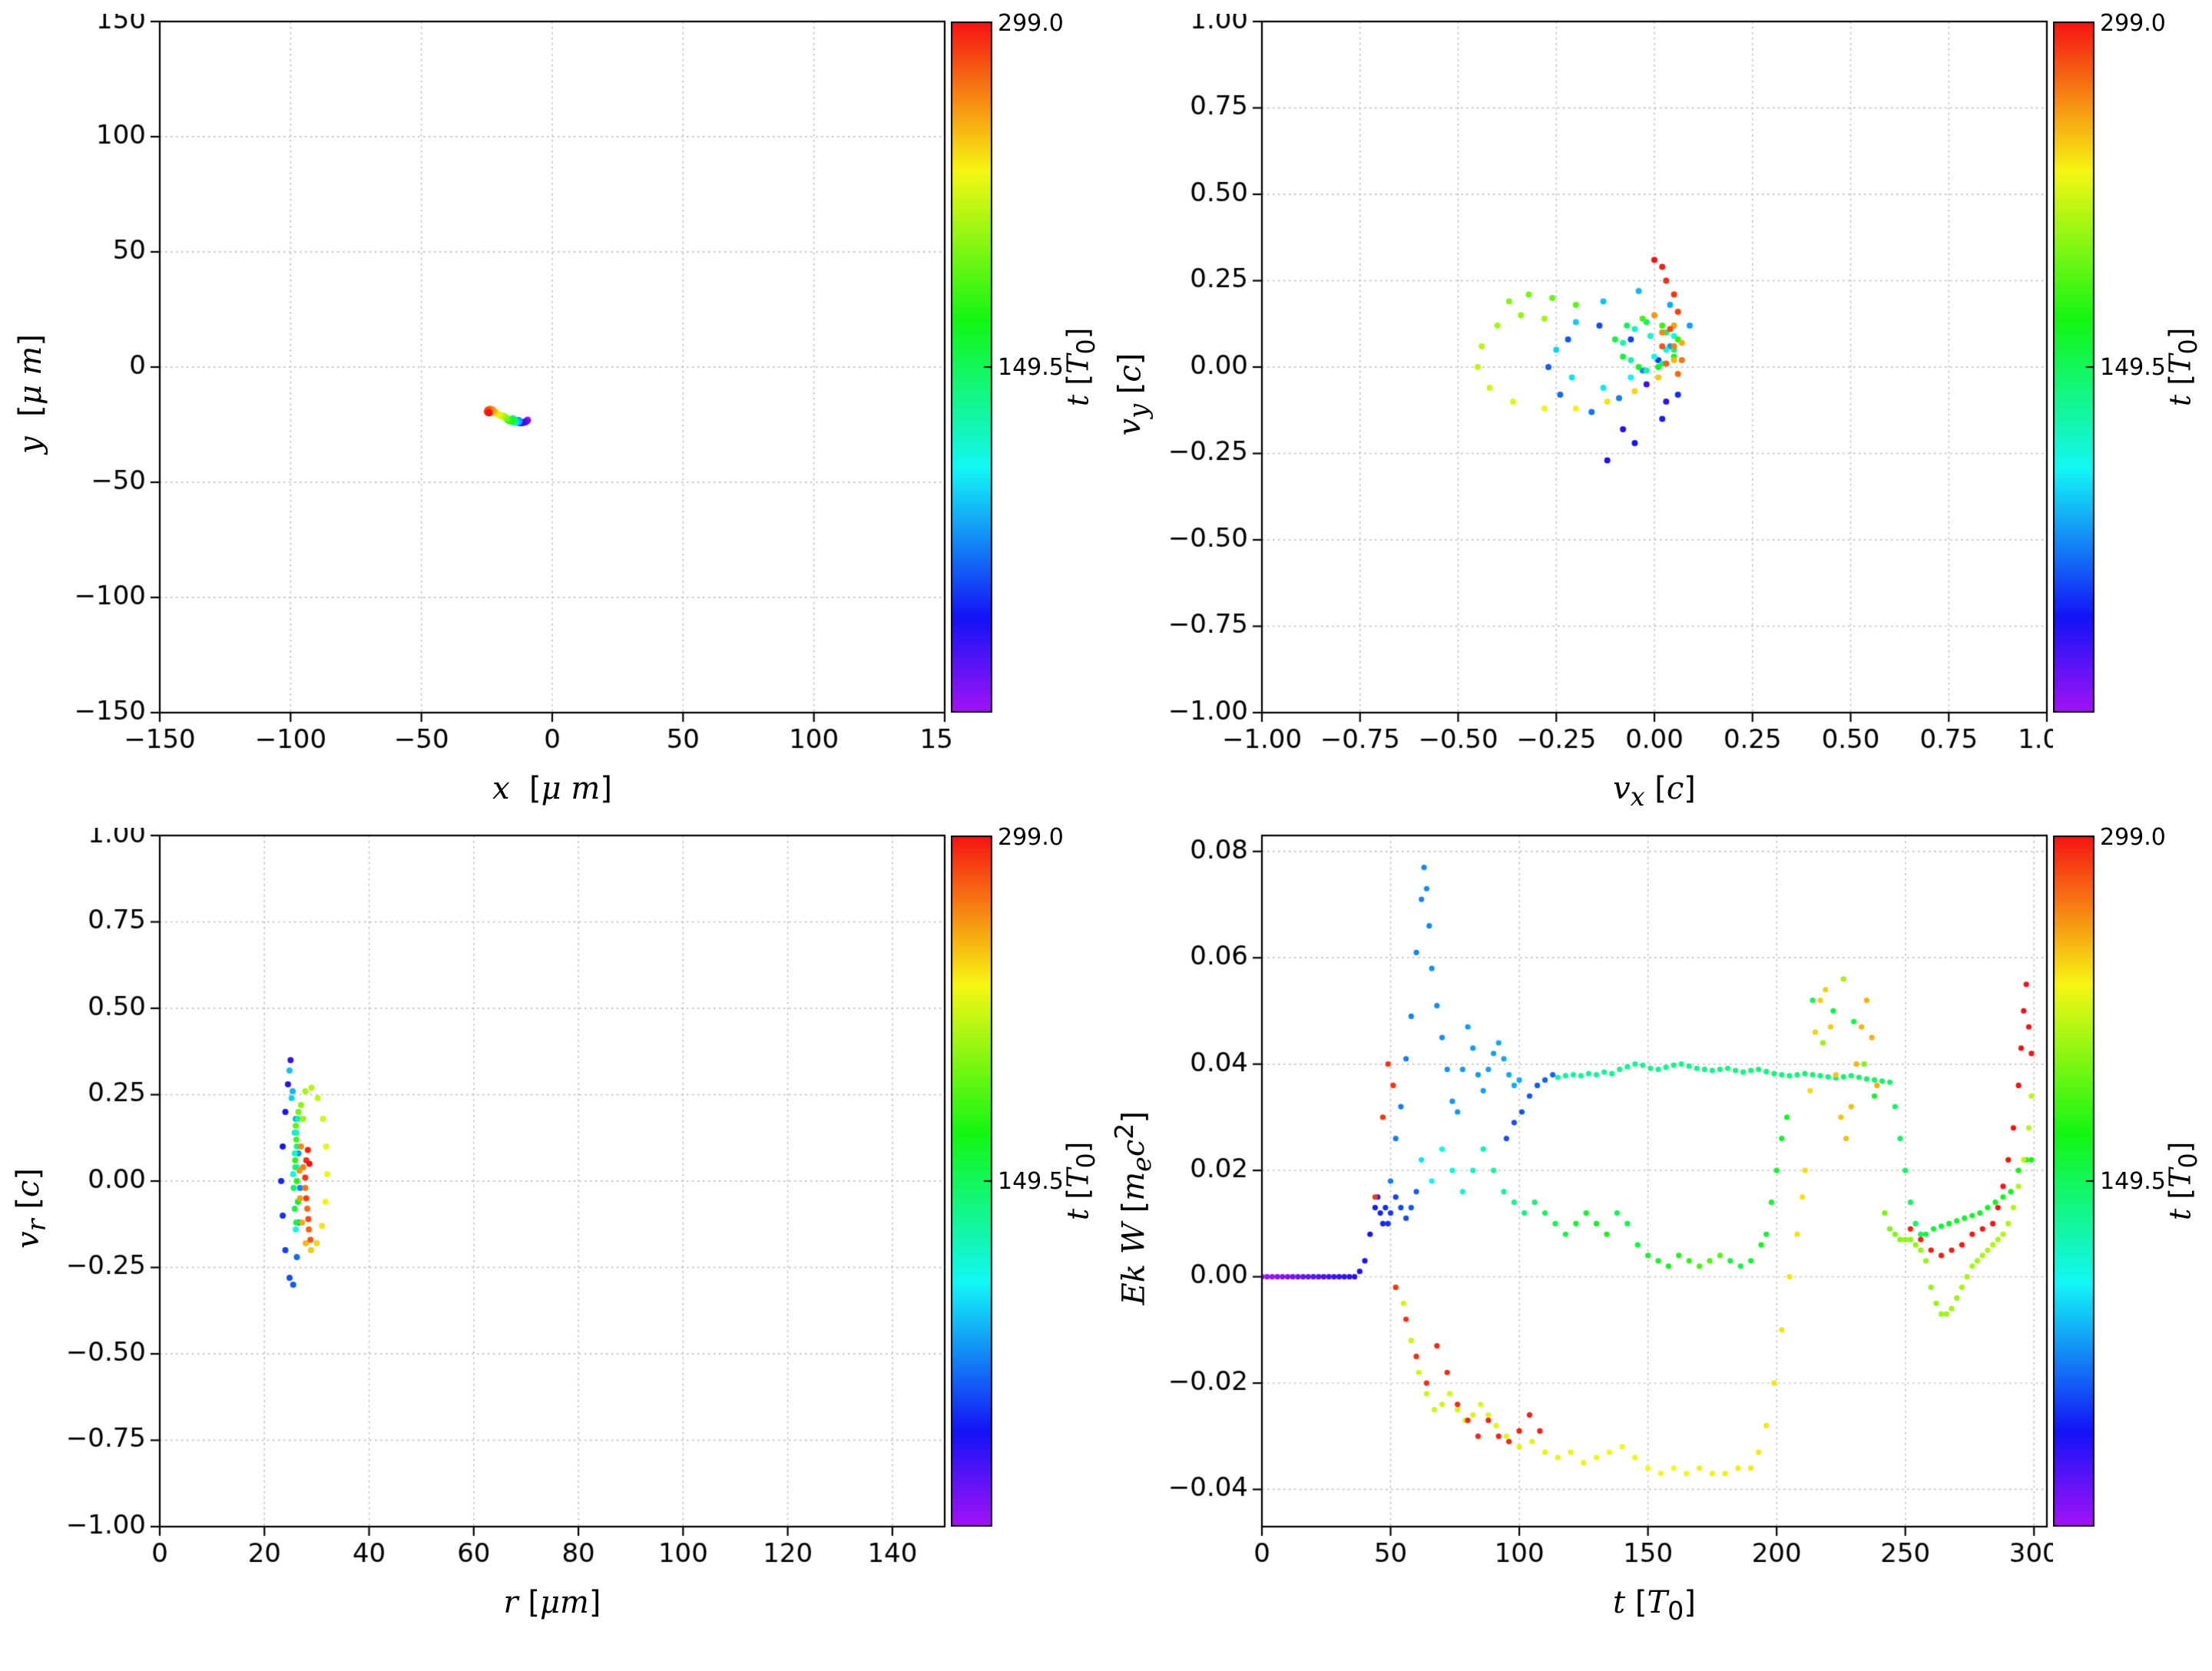  I want to click on y-axis-label-area: Ek W [mec2], so click(1132, 1208).